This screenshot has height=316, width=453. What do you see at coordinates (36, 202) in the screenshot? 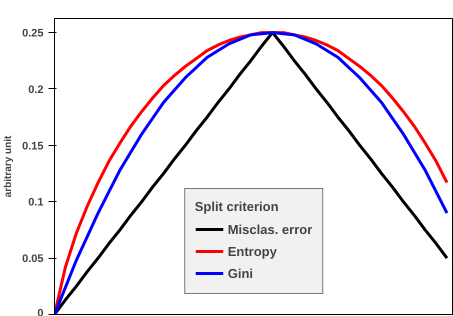
I see `y-tick-label: 0.1` at bounding box center [36, 202].